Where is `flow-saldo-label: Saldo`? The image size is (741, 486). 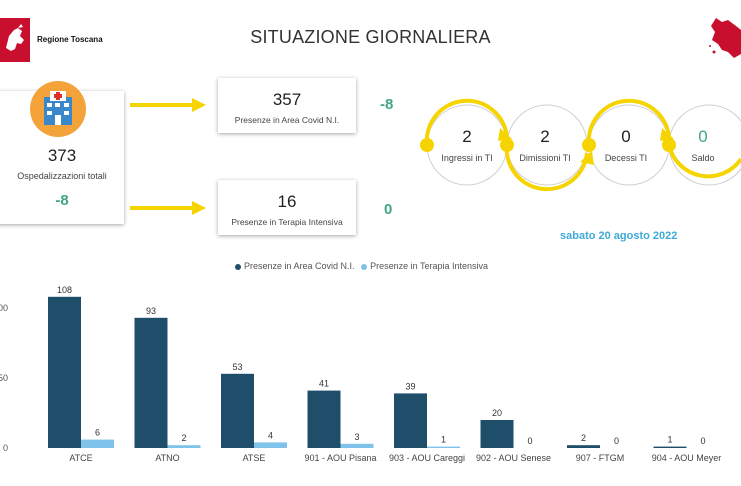 flow-saldo-label: Saldo is located at coordinates (703, 158).